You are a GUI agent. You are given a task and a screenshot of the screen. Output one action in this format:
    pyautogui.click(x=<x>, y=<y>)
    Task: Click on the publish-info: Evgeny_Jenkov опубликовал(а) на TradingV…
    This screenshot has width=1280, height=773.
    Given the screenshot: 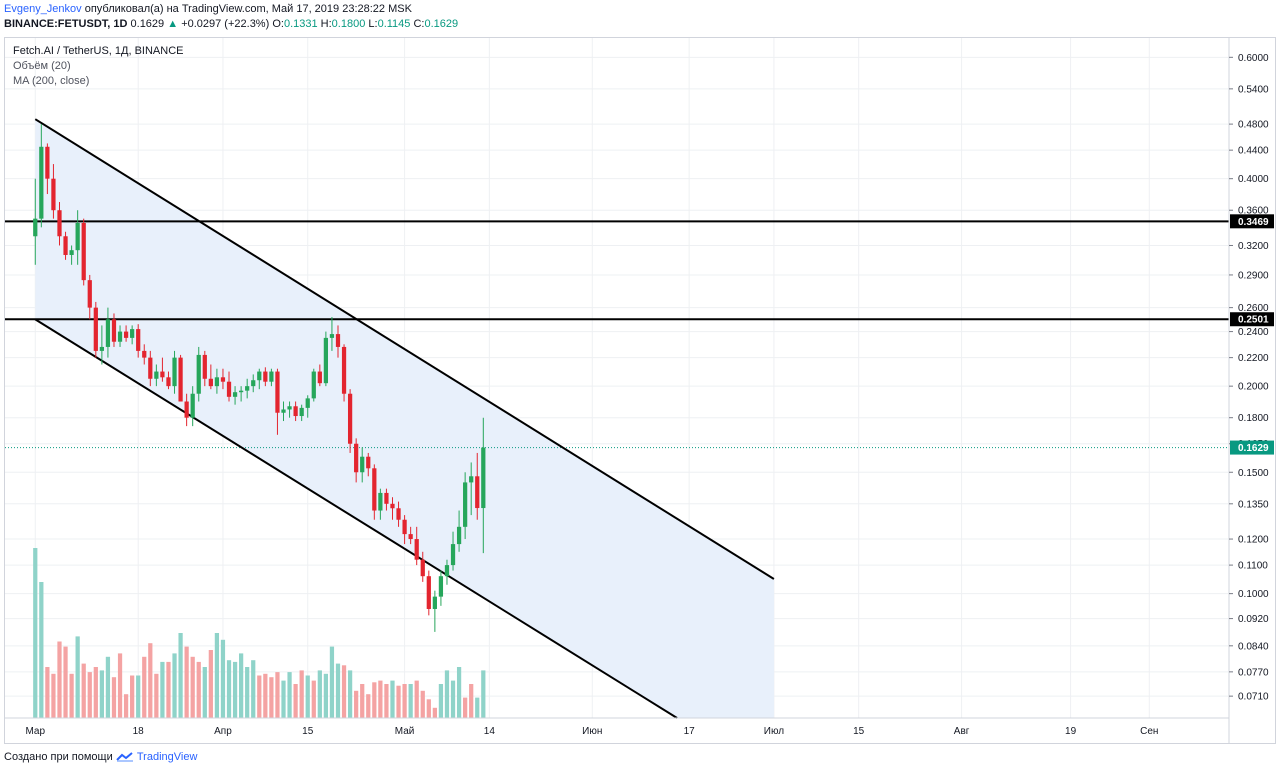 What is the action you would take?
    pyautogui.click(x=208, y=9)
    